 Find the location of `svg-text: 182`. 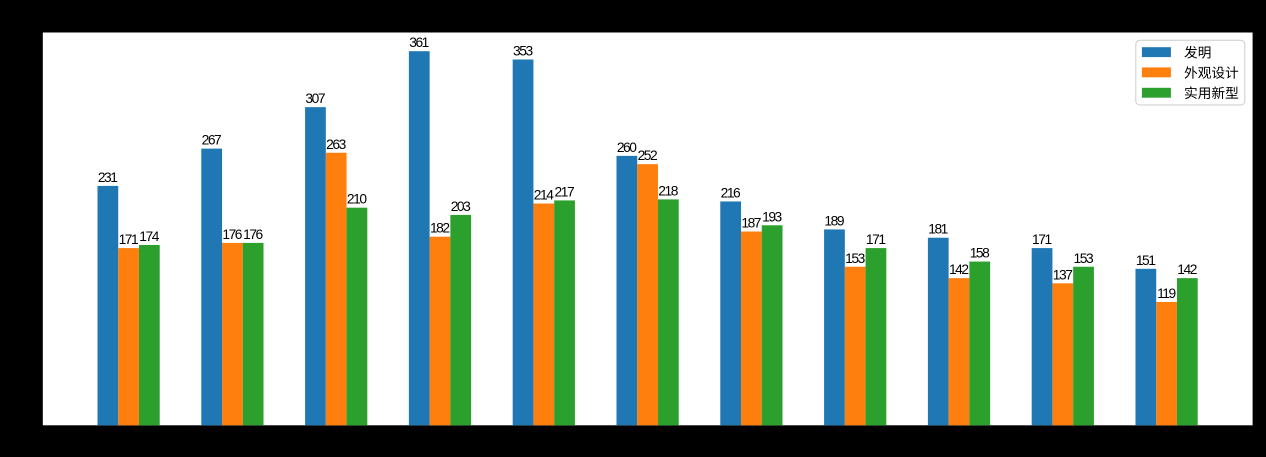

svg-text: 182 is located at coordinates (439, 228).